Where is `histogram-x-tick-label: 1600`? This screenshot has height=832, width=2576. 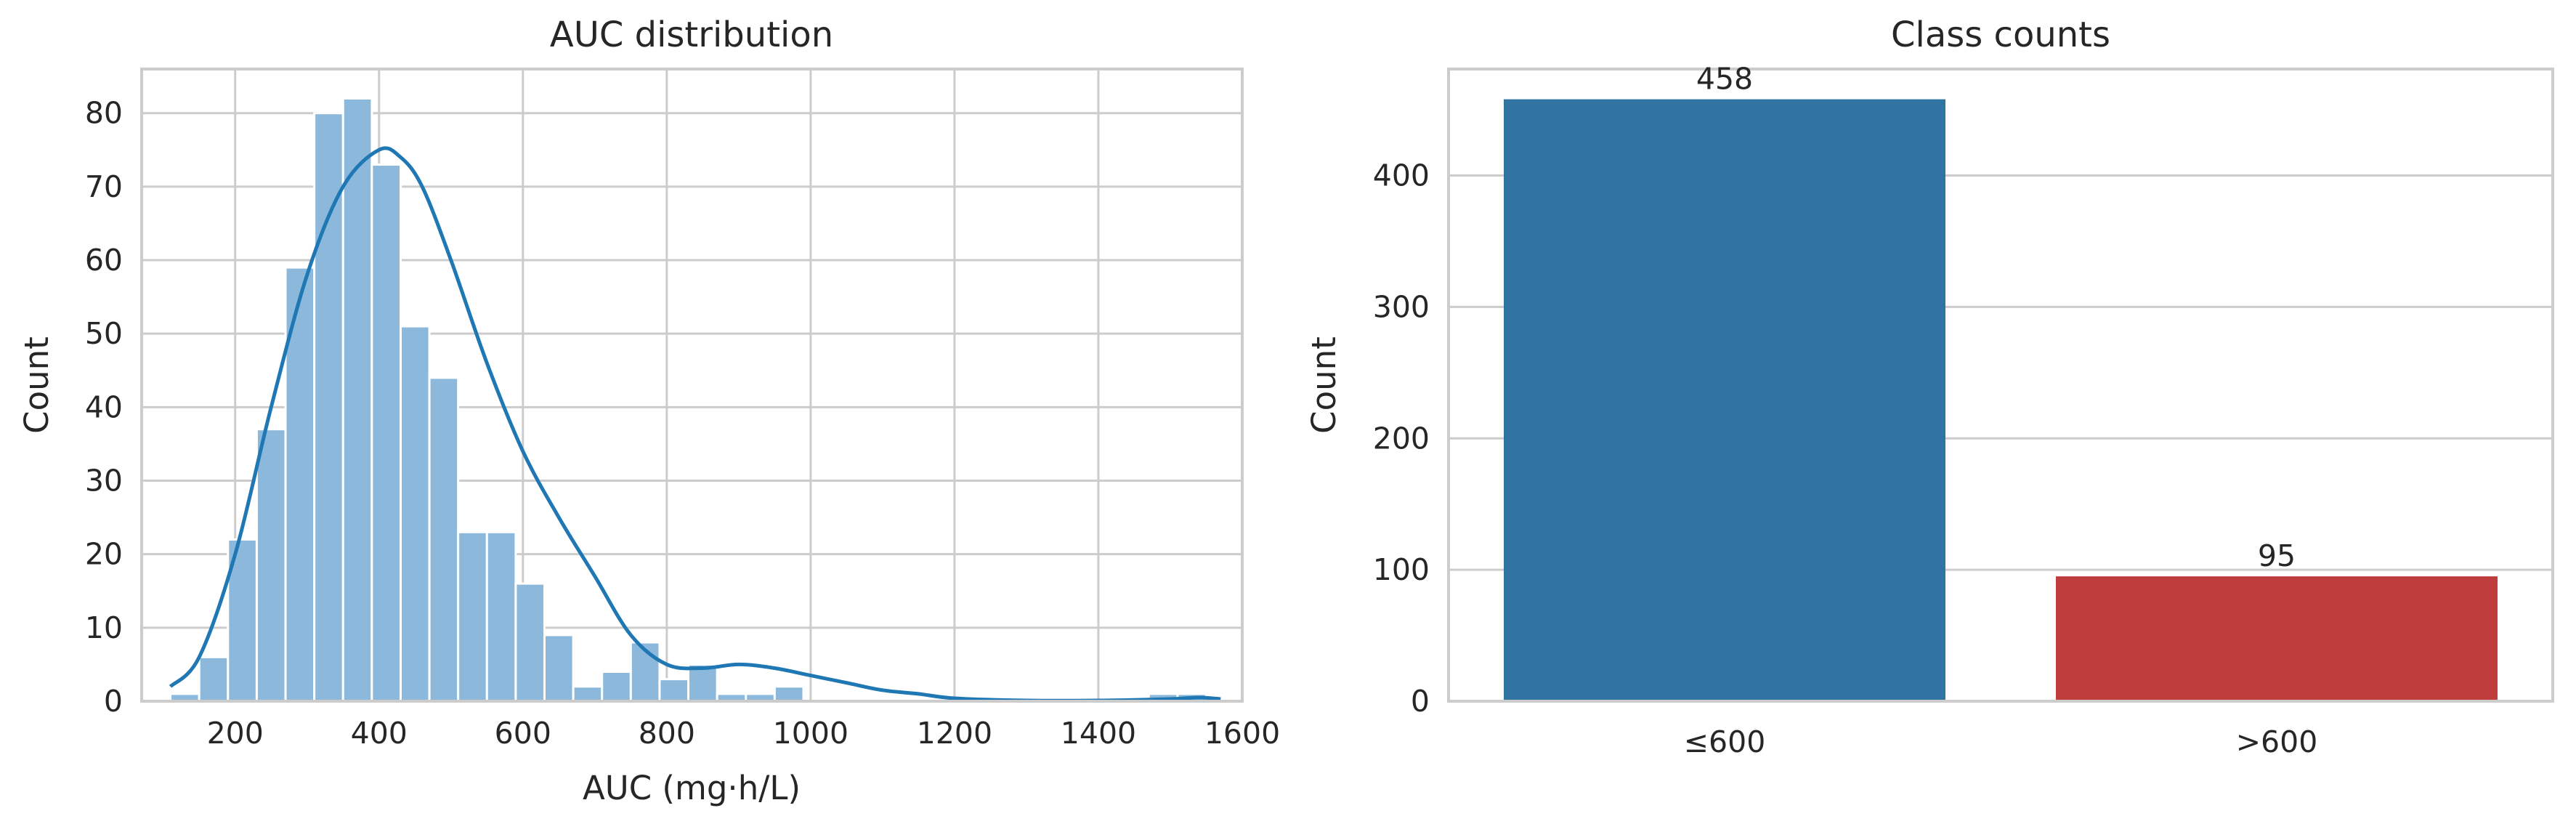 histogram-x-tick-label: 1600 is located at coordinates (1242, 734).